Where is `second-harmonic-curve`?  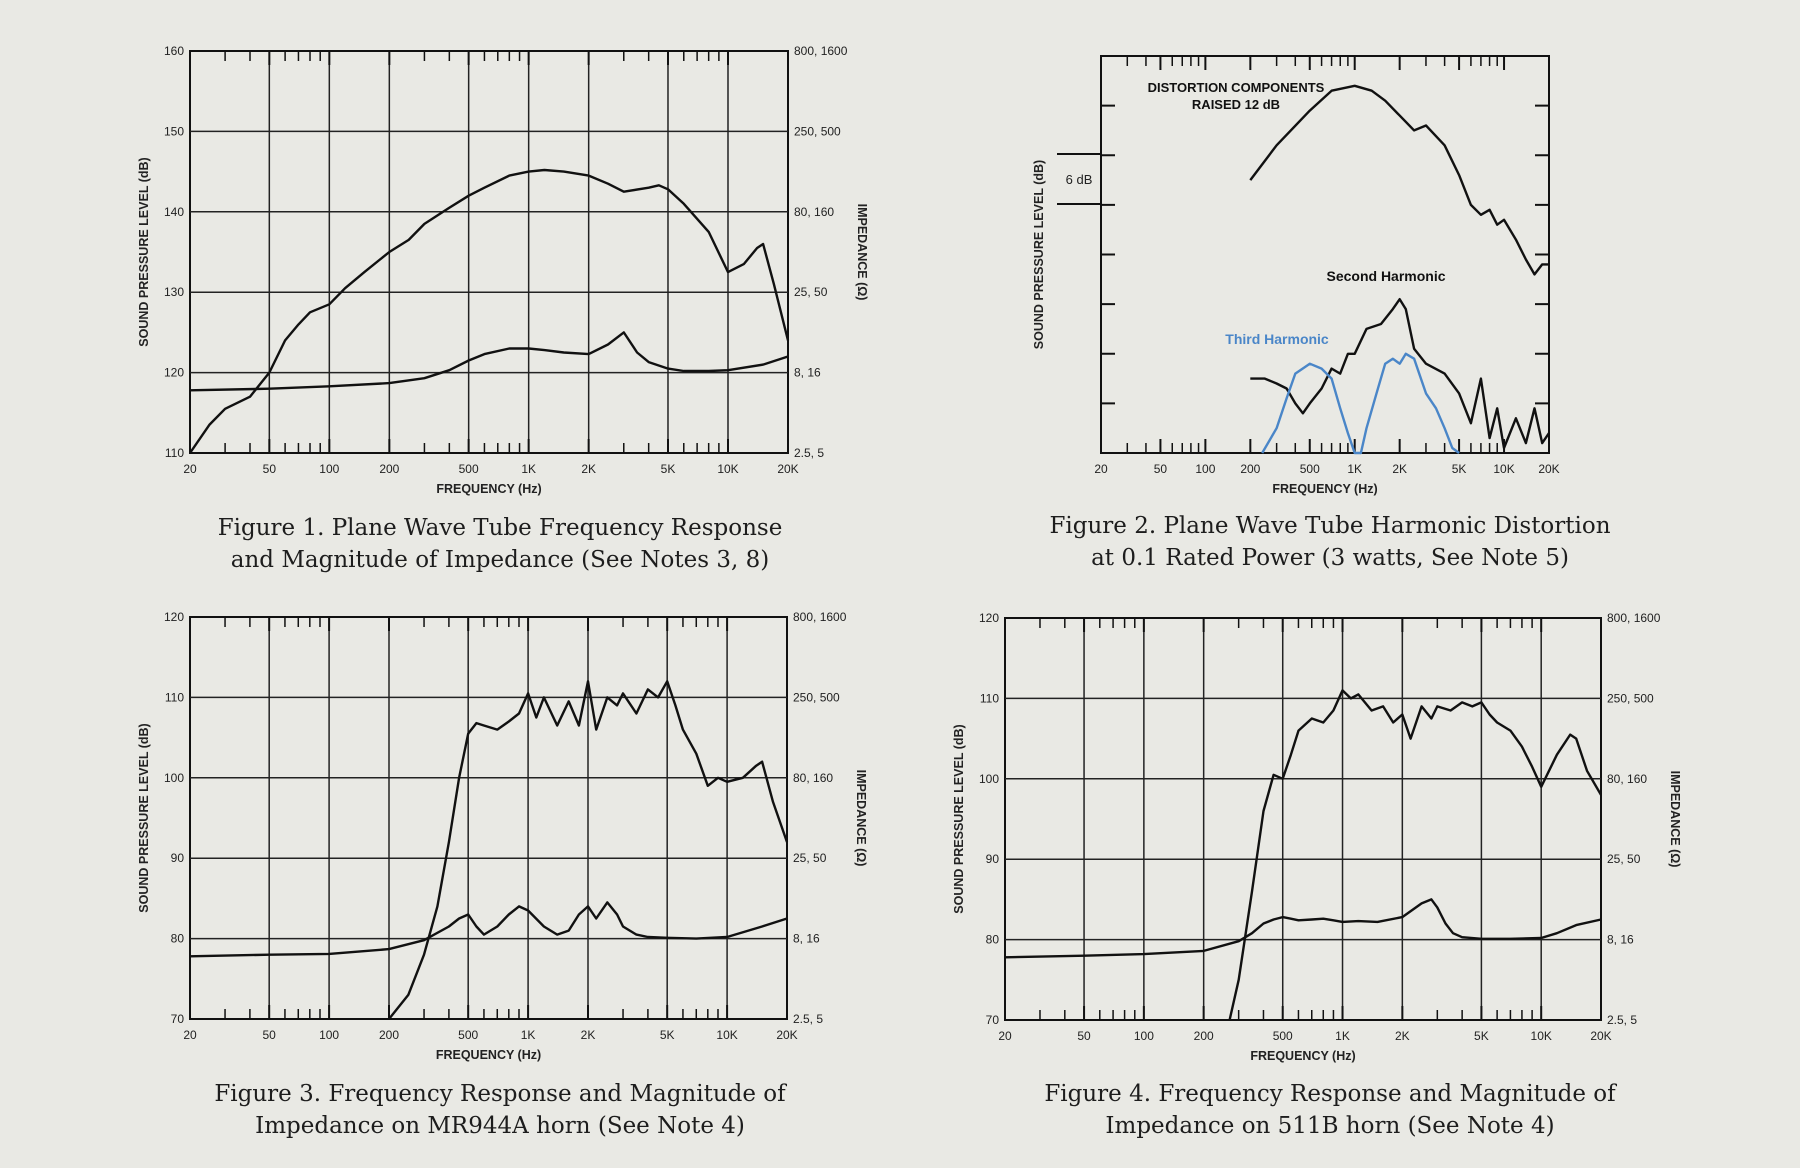 second-harmonic-curve is located at coordinates (1400, 374).